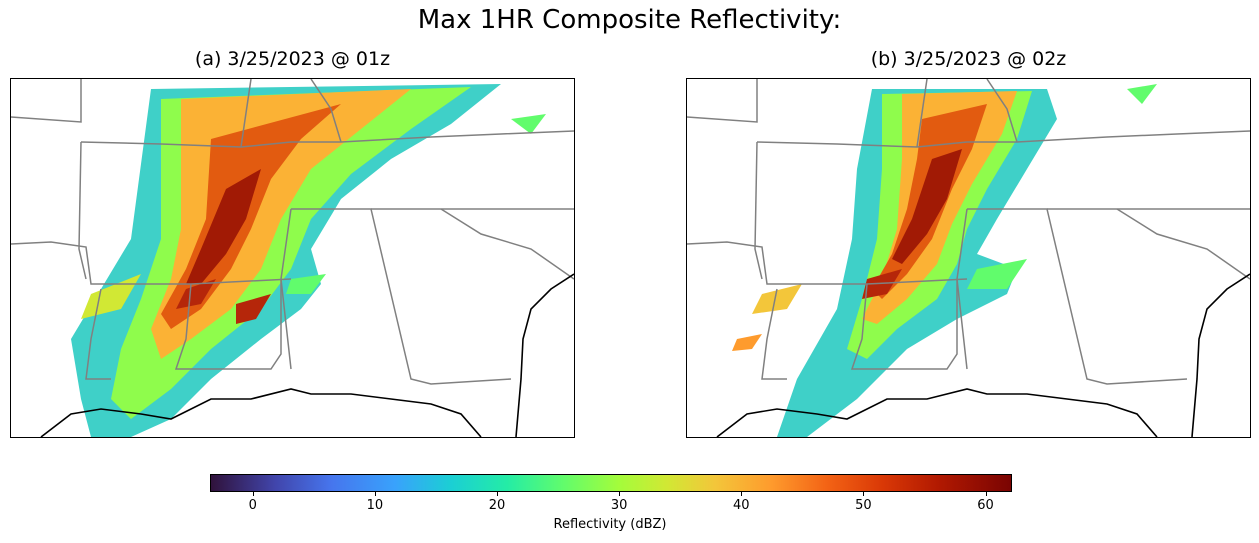  I want to click on coastline-b, so click(983, 355).